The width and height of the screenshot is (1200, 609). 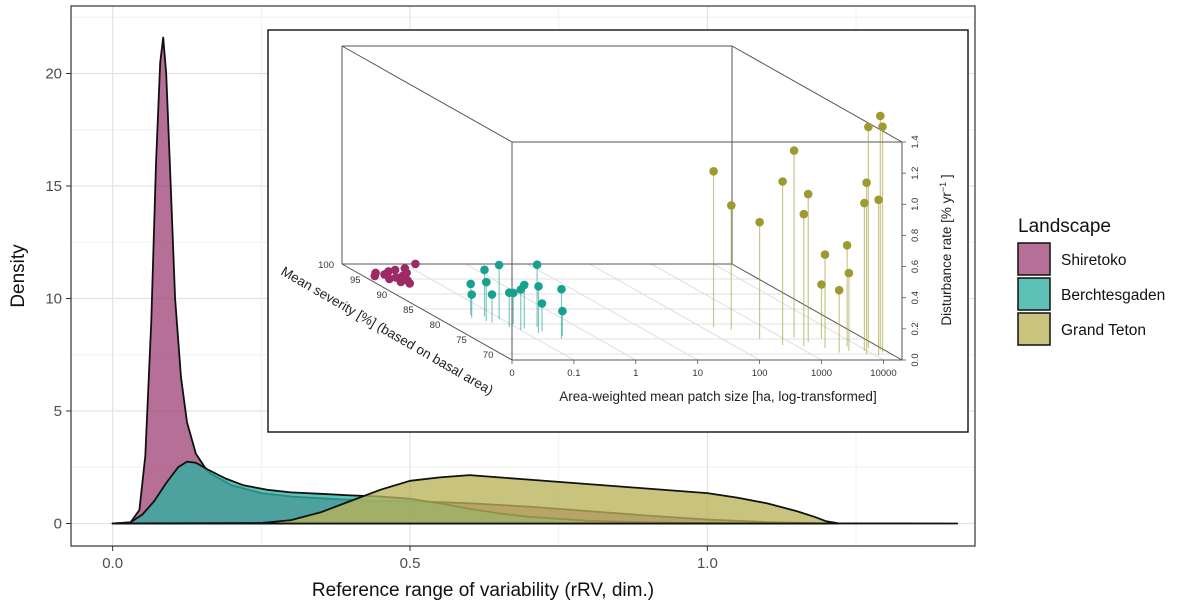 I want to click on inset-z-axis-title: Disturbance rate [% yr−1 ], so click(x=946, y=249).